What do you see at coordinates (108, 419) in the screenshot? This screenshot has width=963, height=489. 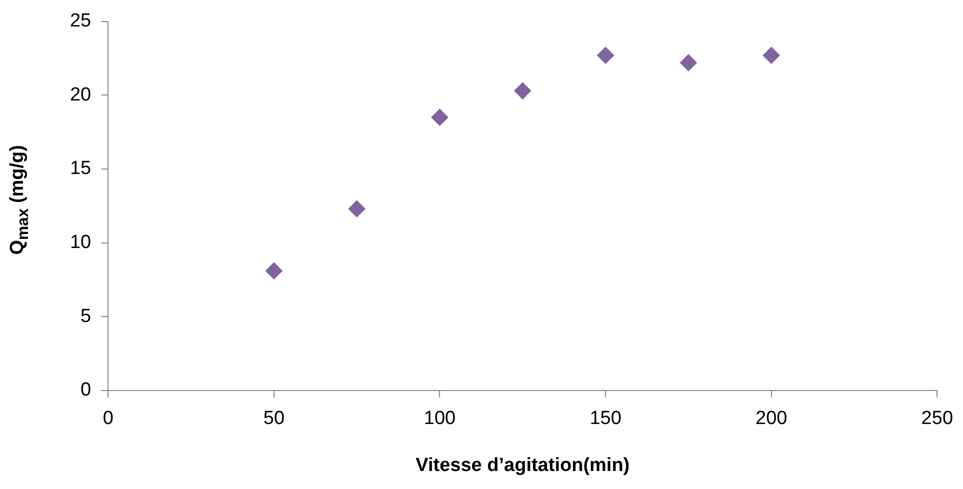 I see `x-tick-label: 0` at bounding box center [108, 419].